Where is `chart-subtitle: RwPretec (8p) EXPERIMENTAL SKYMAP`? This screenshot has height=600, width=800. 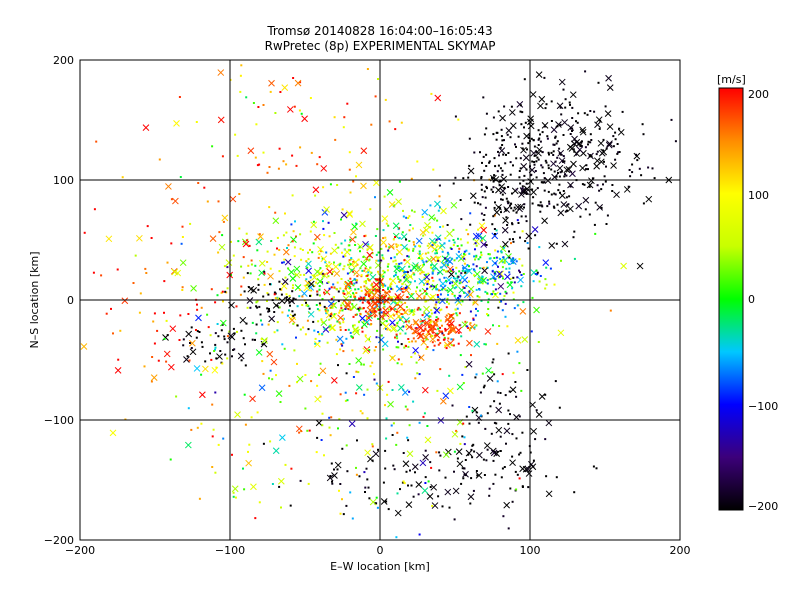
chart-subtitle: RwPretec (8p) EXPERIMENTAL SKYMAP is located at coordinates (380, 46).